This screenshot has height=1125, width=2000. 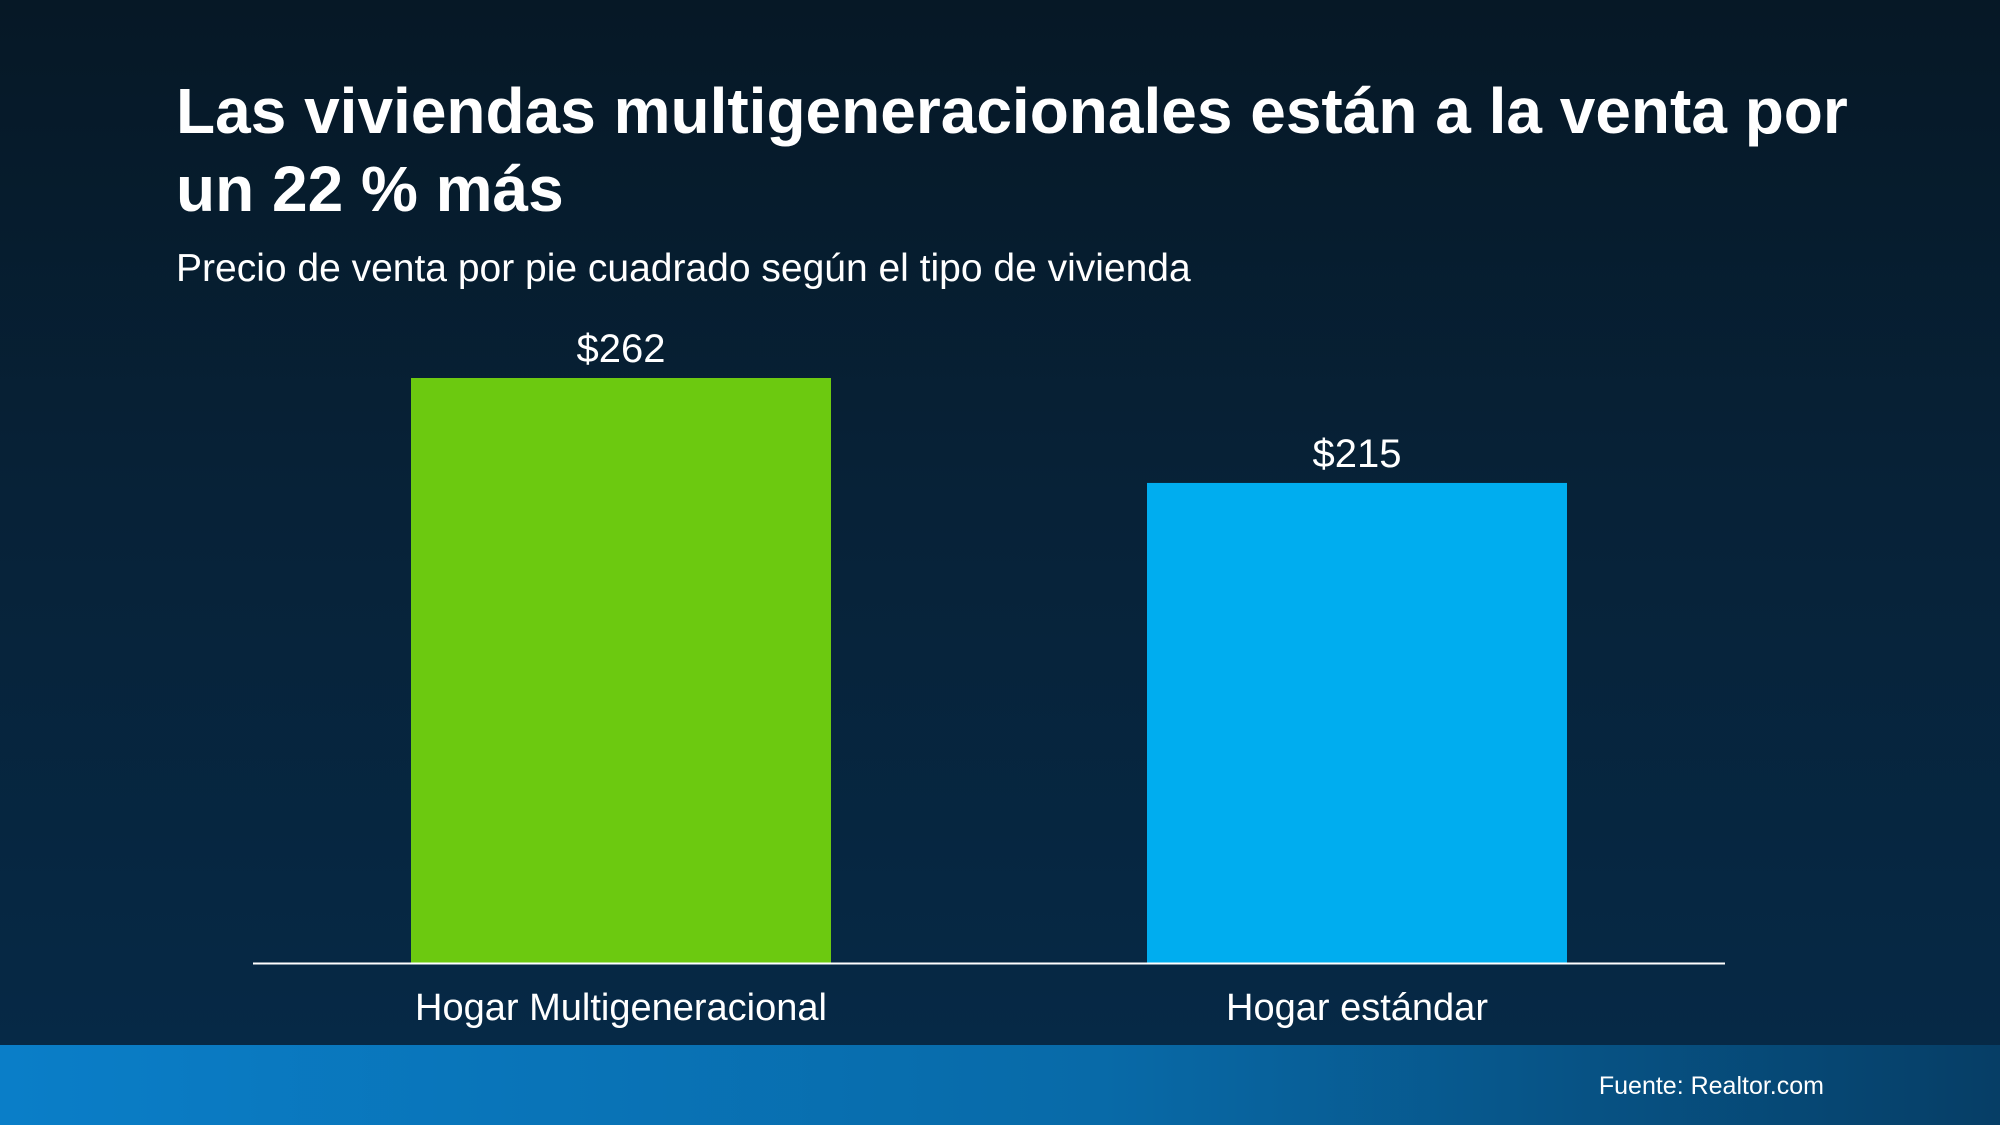 What do you see at coordinates (621, 1008) in the screenshot?
I see `category-label: Hogar Multigeneracional` at bounding box center [621, 1008].